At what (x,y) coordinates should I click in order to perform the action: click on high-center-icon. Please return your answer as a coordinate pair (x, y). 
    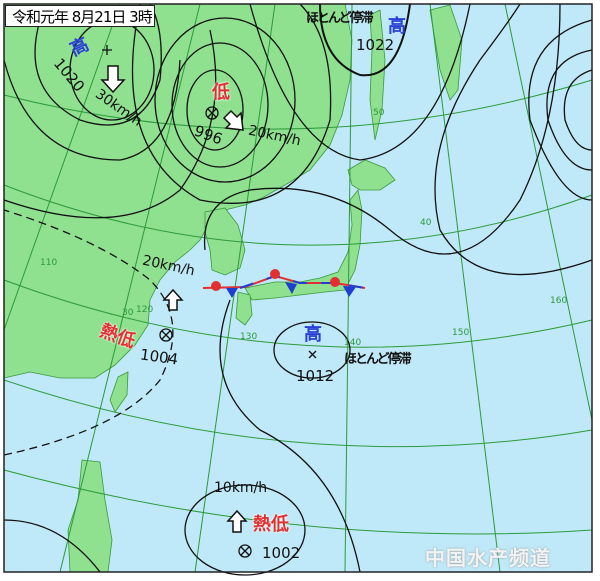
    Looking at the image, I should click on (312, 354).